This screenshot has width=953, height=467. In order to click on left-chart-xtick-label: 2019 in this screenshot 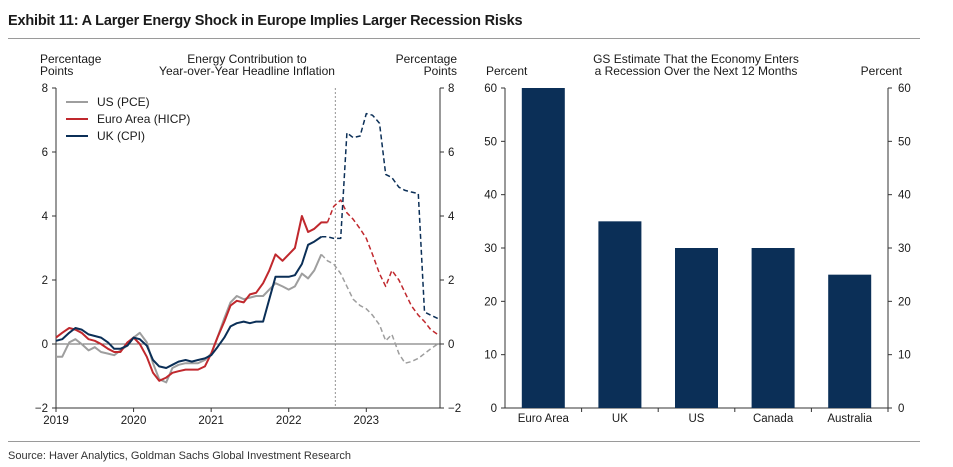, I will do `click(56, 421)`.